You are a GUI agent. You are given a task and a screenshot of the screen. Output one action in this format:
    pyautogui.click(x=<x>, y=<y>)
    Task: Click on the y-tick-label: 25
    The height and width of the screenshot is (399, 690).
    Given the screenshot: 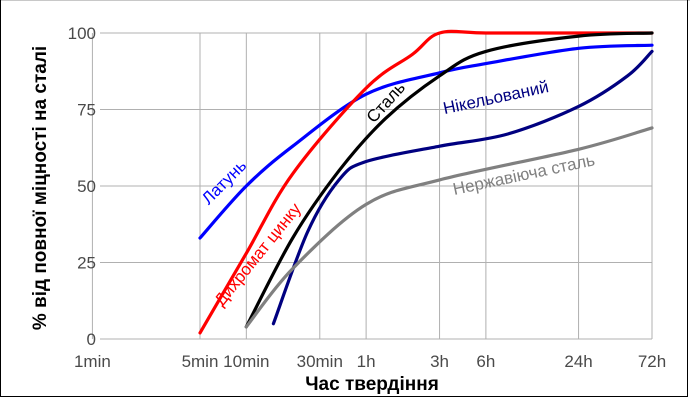 What is the action you would take?
    pyautogui.click(x=86, y=263)
    